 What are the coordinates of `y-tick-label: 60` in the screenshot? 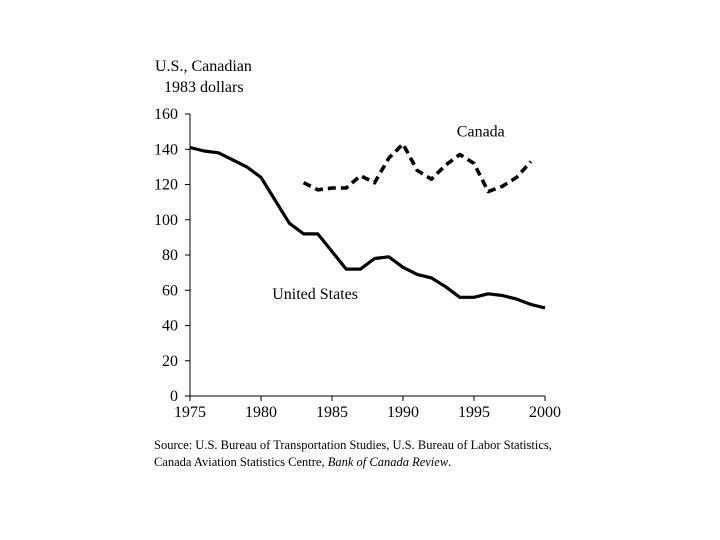 It's located at (170, 290).